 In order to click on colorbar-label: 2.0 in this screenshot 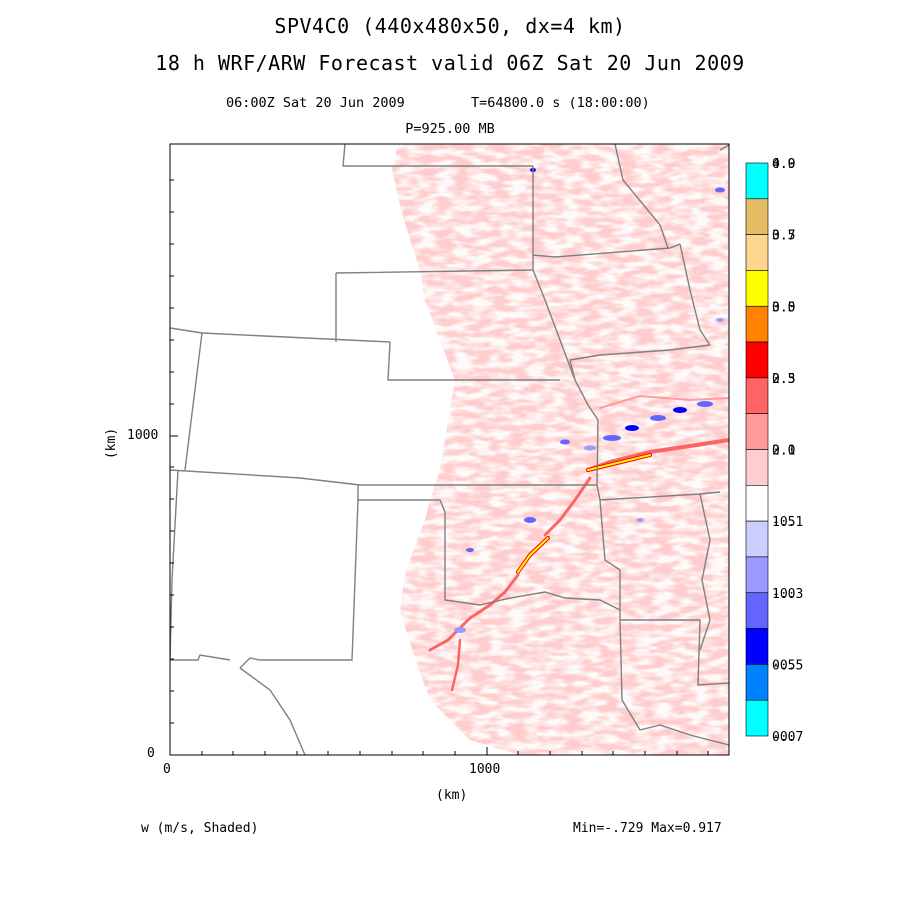, I will do `click(783, 451)`.